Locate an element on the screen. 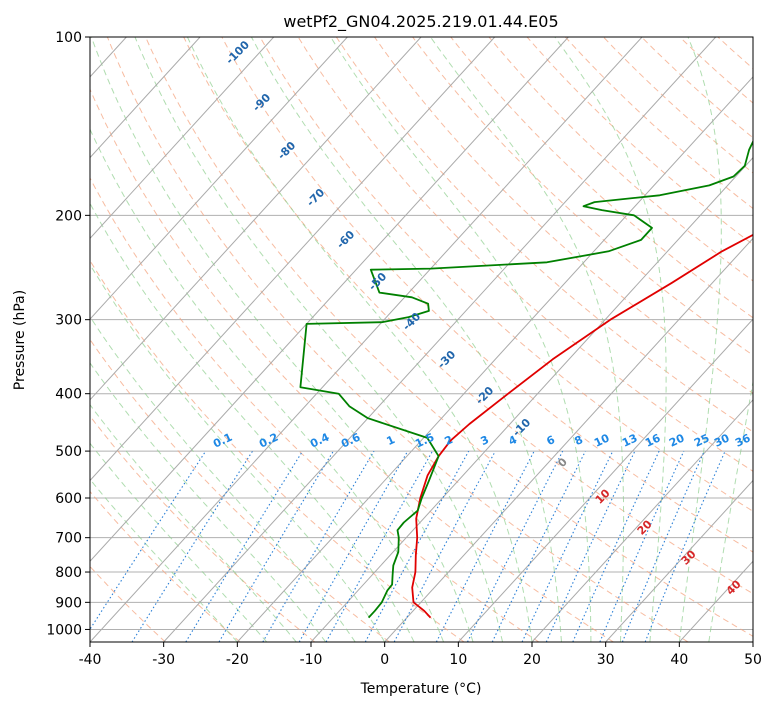 This screenshot has height=708, width=775. x-tick-label: 0 is located at coordinates (384, 660).